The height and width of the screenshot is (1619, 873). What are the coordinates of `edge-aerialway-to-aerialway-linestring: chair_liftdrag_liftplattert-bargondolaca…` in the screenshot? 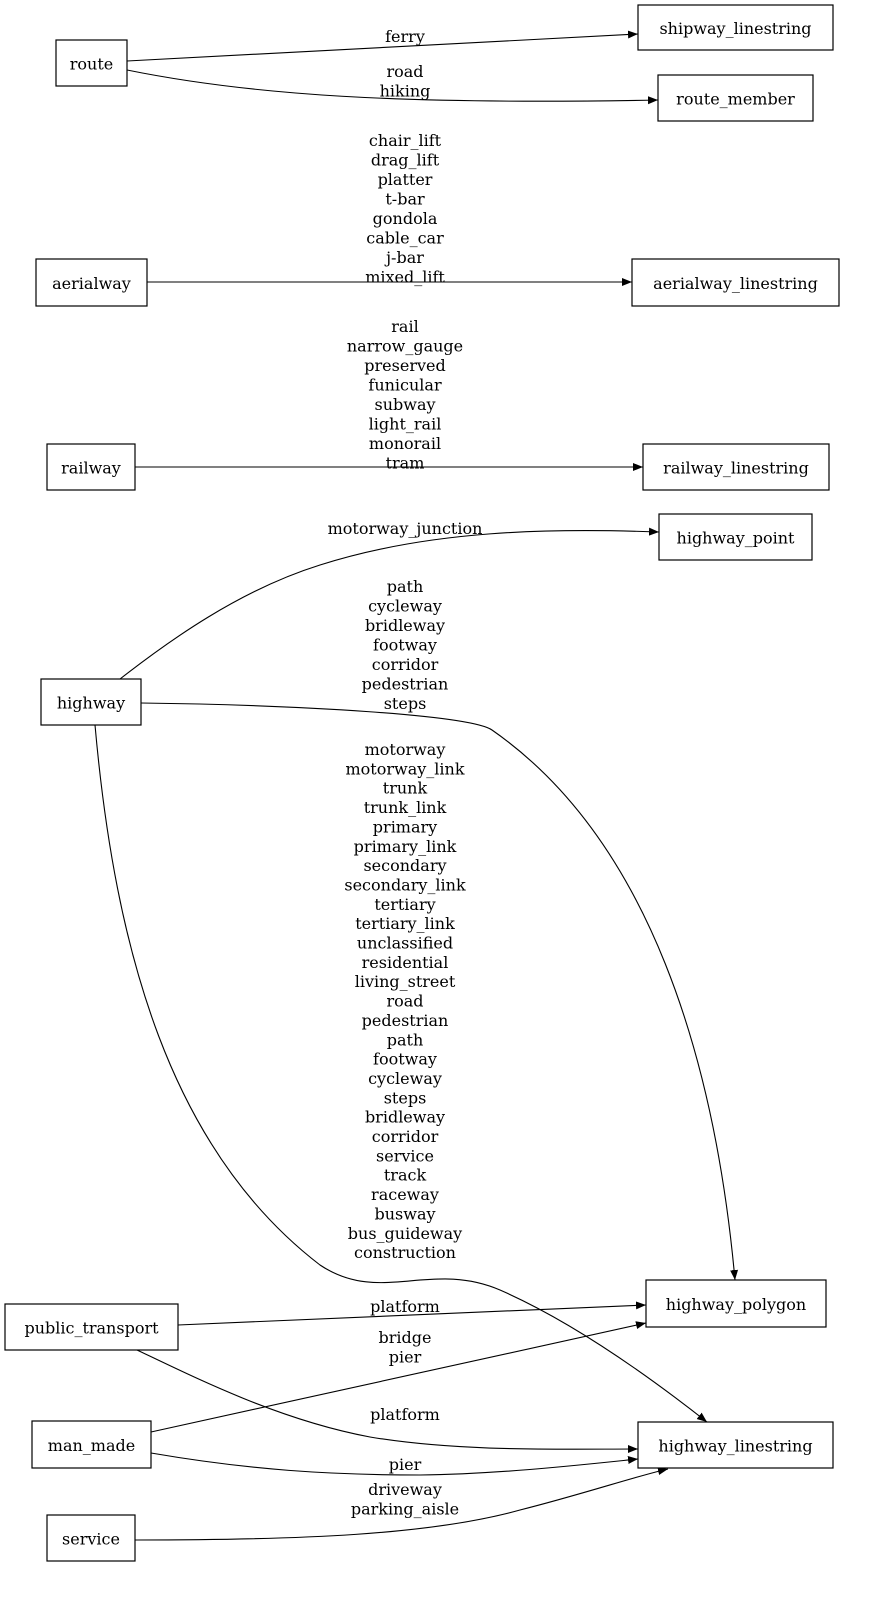 It's located at (389, 209).